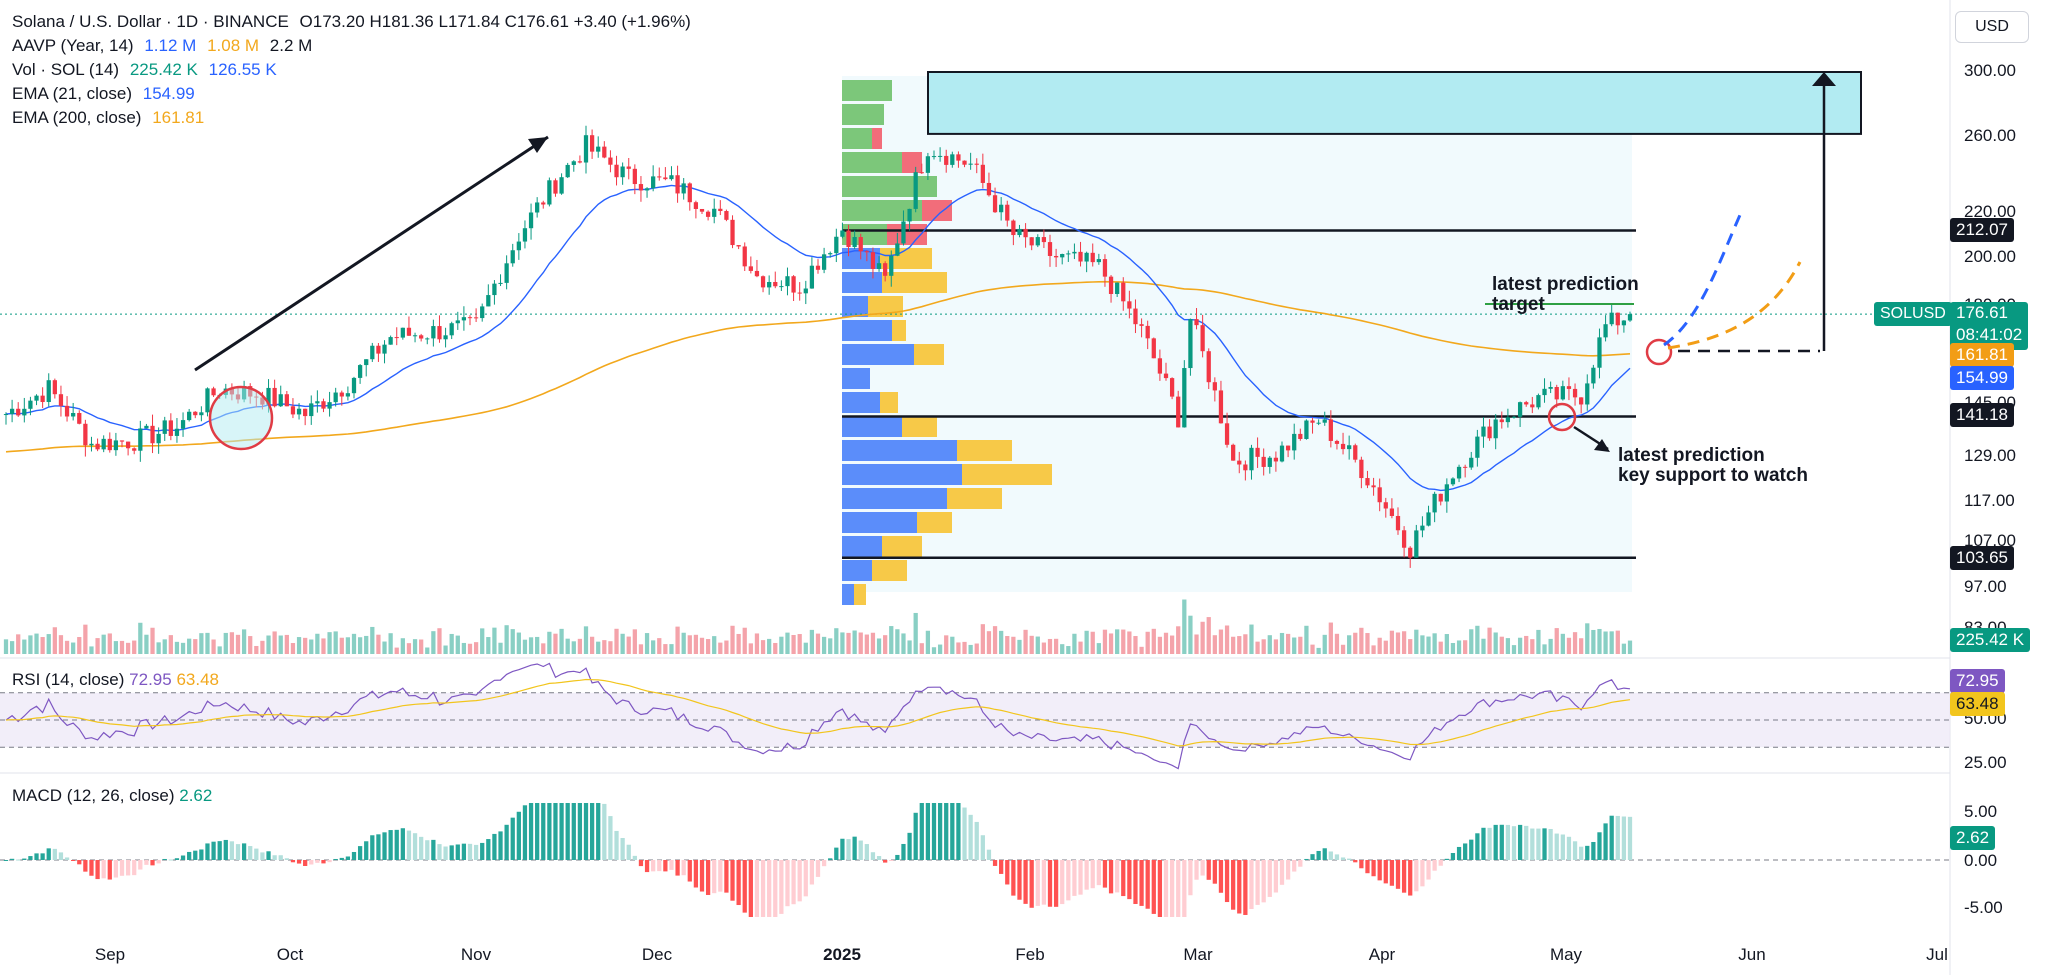 This screenshot has width=2048, height=975. I want to click on macd-tick: 0.00, so click(1981, 860).